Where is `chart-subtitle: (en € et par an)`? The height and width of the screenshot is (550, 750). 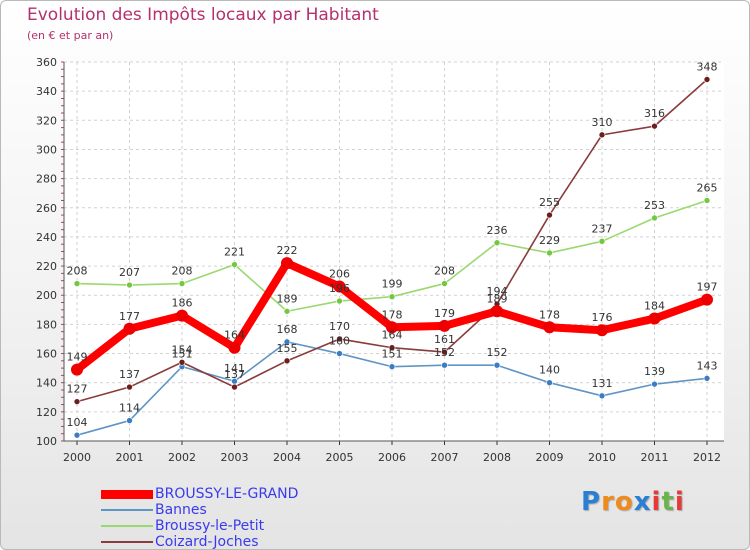
chart-subtitle: (en € et par an) is located at coordinates (70, 35).